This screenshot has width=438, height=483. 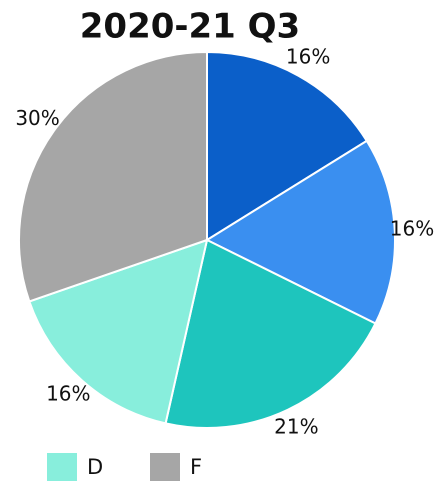 I want to click on legend-label: D, so click(x=95, y=467).